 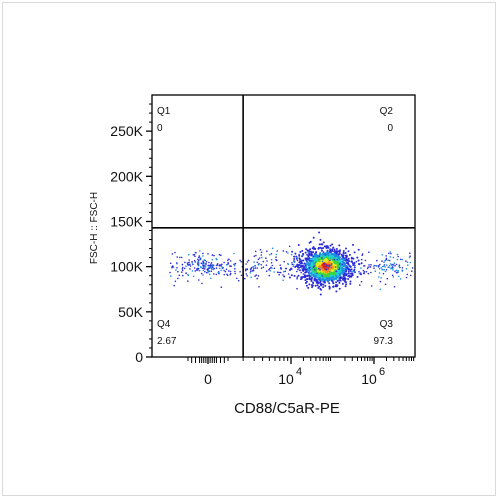 I want to click on y-tick-label: 100K, so click(x=126, y=267).